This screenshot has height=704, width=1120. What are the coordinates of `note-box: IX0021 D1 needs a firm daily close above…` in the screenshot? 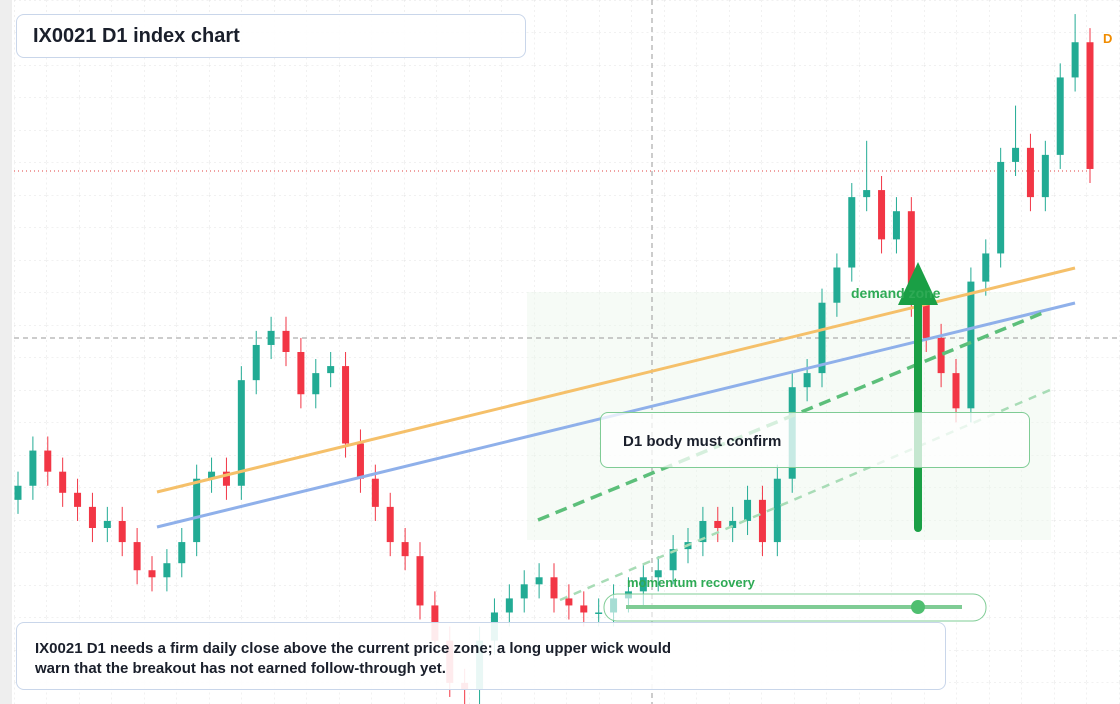 It's located at (481, 656).